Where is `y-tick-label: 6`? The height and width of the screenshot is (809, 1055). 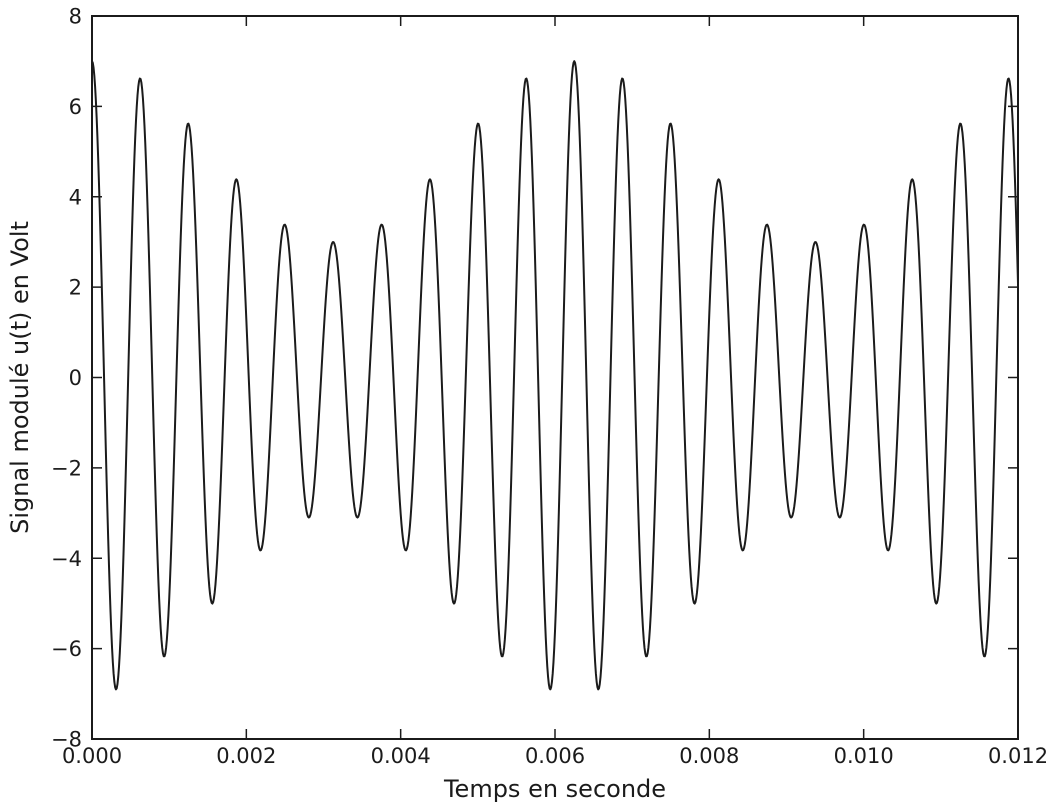 y-tick-label: 6 is located at coordinates (75, 107).